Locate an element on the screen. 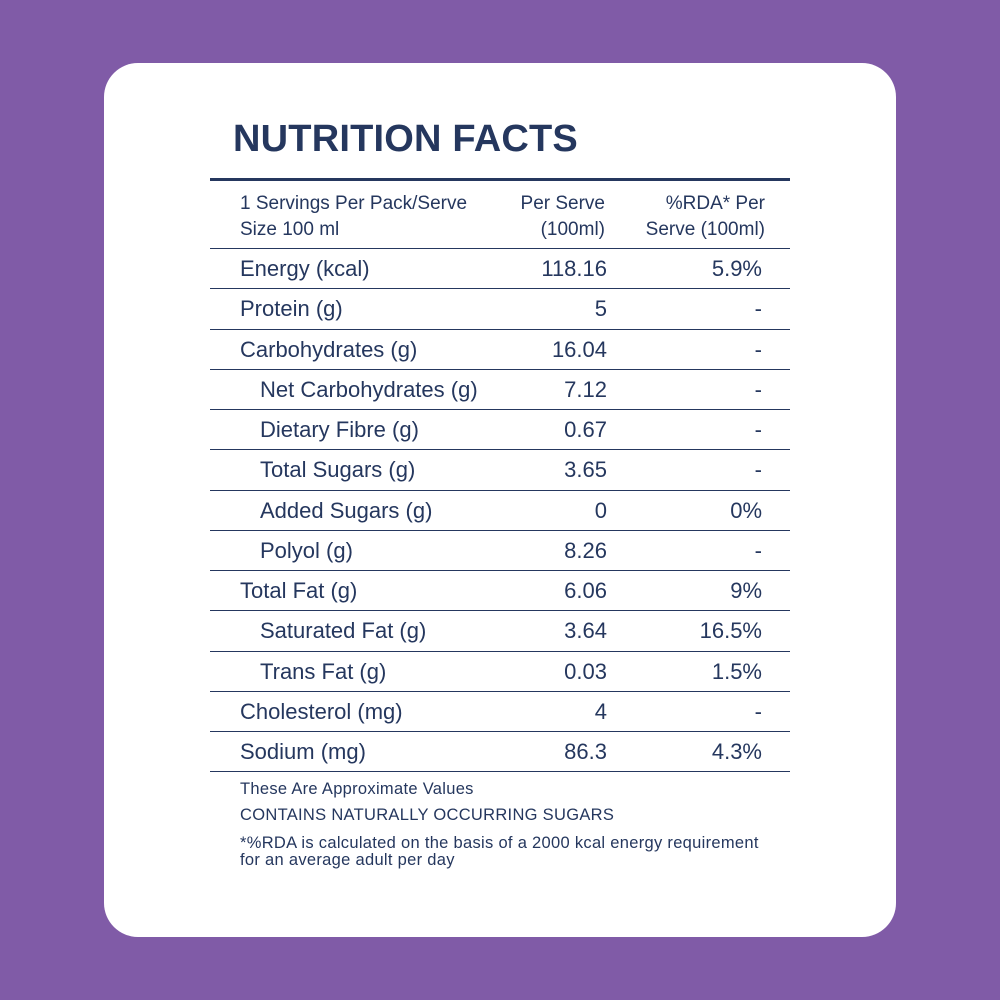 The image size is (1000, 1000). row-per-serve: 86.3 is located at coordinates (585, 751).